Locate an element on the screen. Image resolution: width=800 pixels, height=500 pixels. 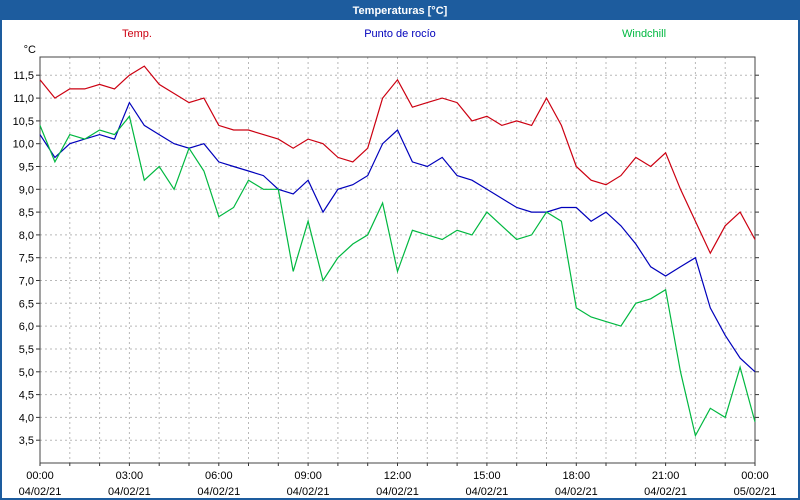
window-titlebar: Temperaturas [°C] is located at coordinates (400, 11).